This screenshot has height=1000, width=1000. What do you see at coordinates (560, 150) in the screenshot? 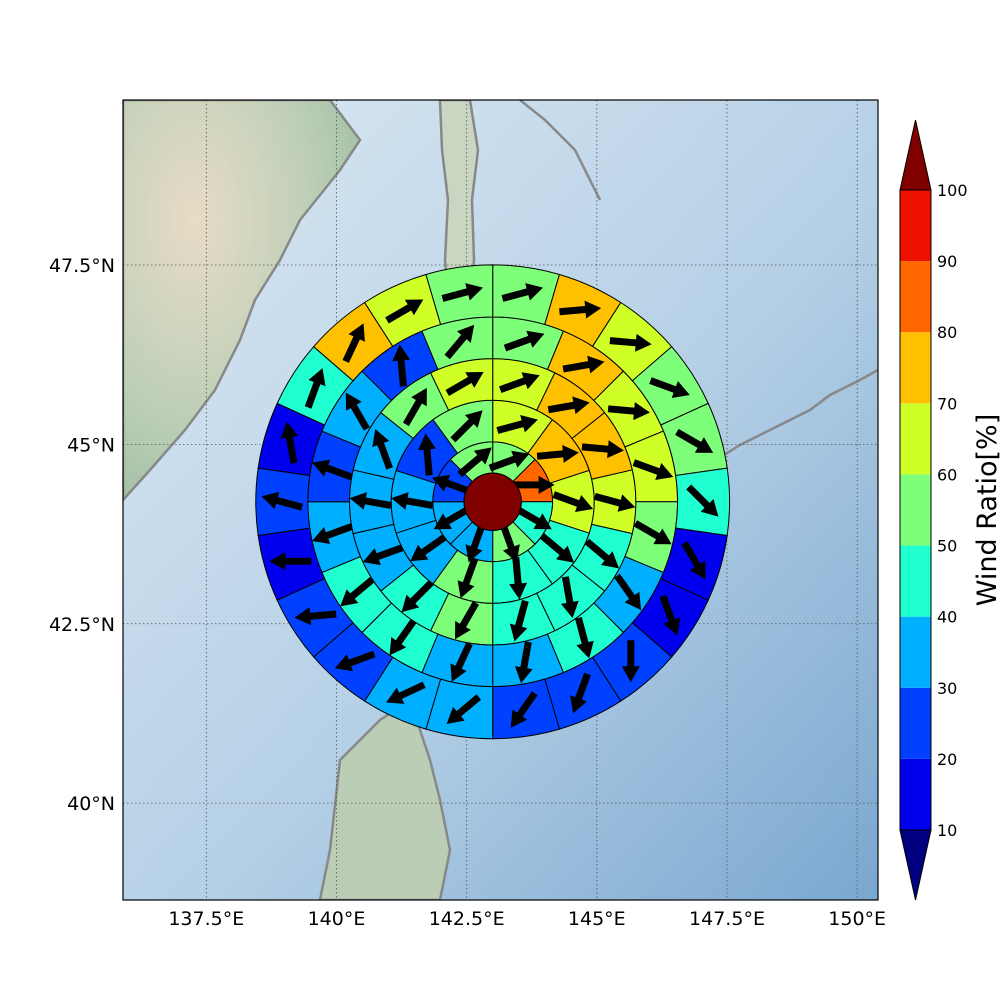
I see `land-kamchatka-tip` at bounding box center [560, 150].